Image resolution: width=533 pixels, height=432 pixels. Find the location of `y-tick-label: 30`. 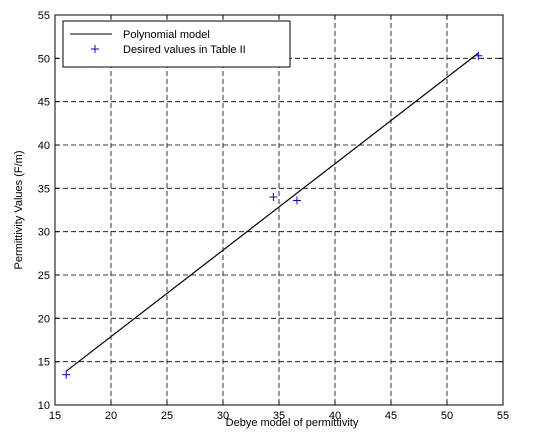

y-tick-label: 30 is located at coordinates (44, 233).